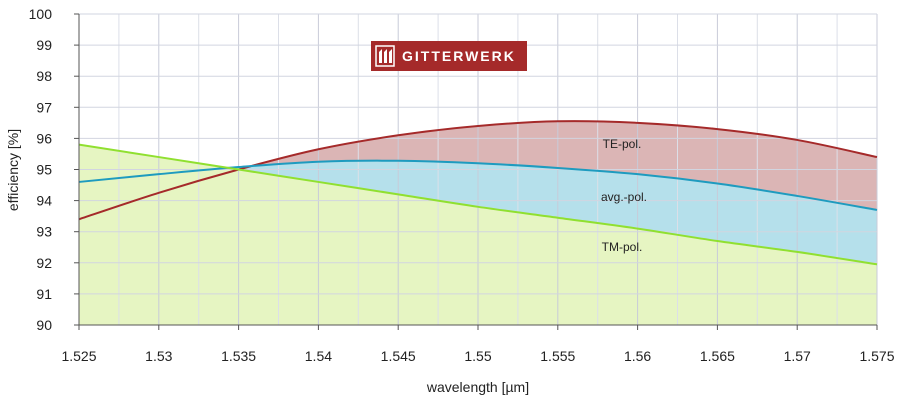 The image size is (900, 401). Describe the element at coordinates (797, 356) in the screenshot. I see `x-tick-label: 1.57` at that location.